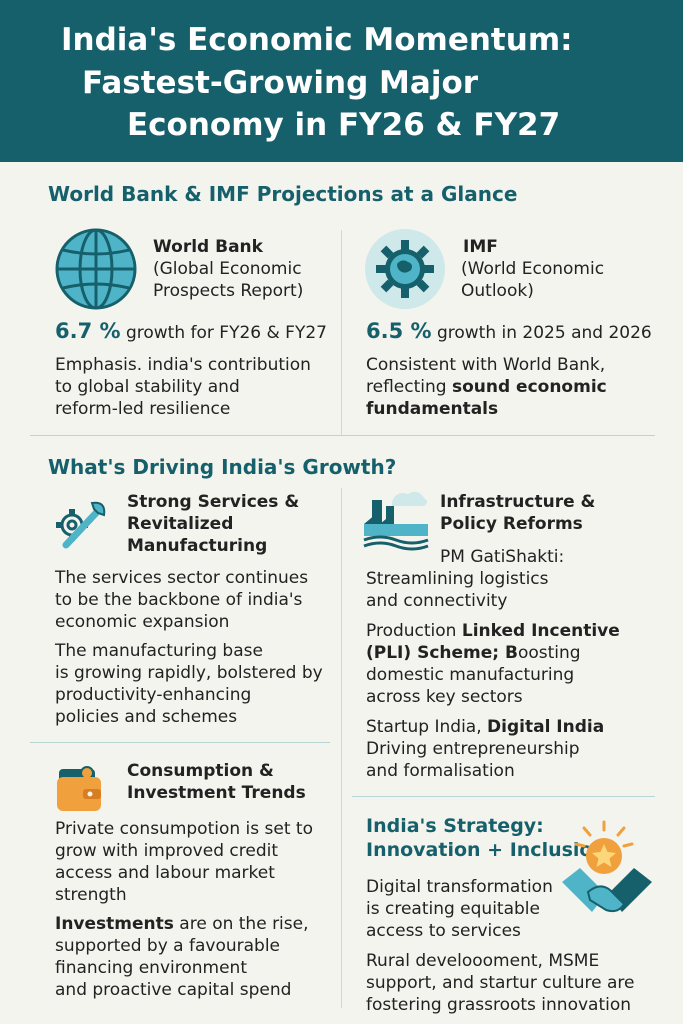  Describe the element at coordinates (440, 771) in the screenshot. I see `infra-p3-3: and formalisation` at that location.